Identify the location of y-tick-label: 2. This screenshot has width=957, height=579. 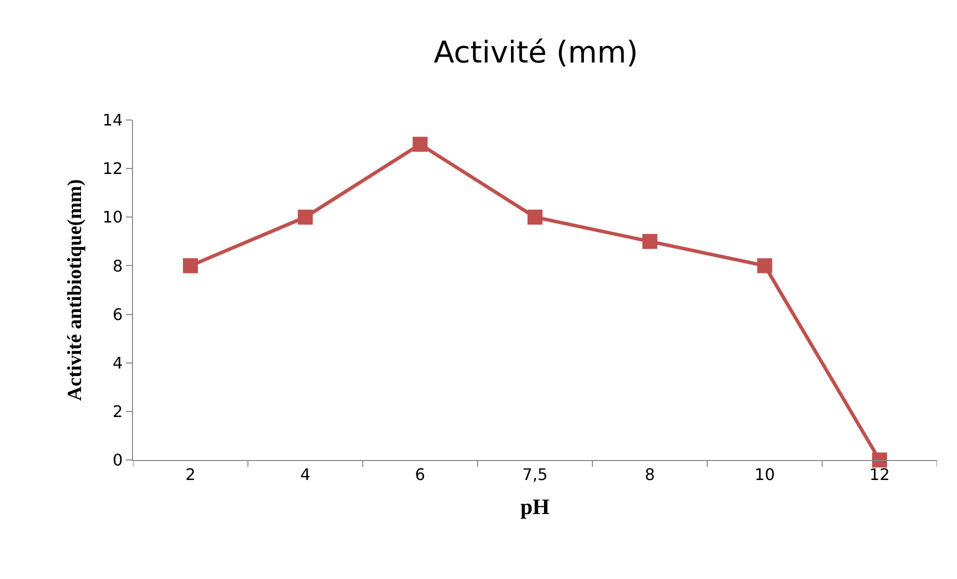
(117, 412).